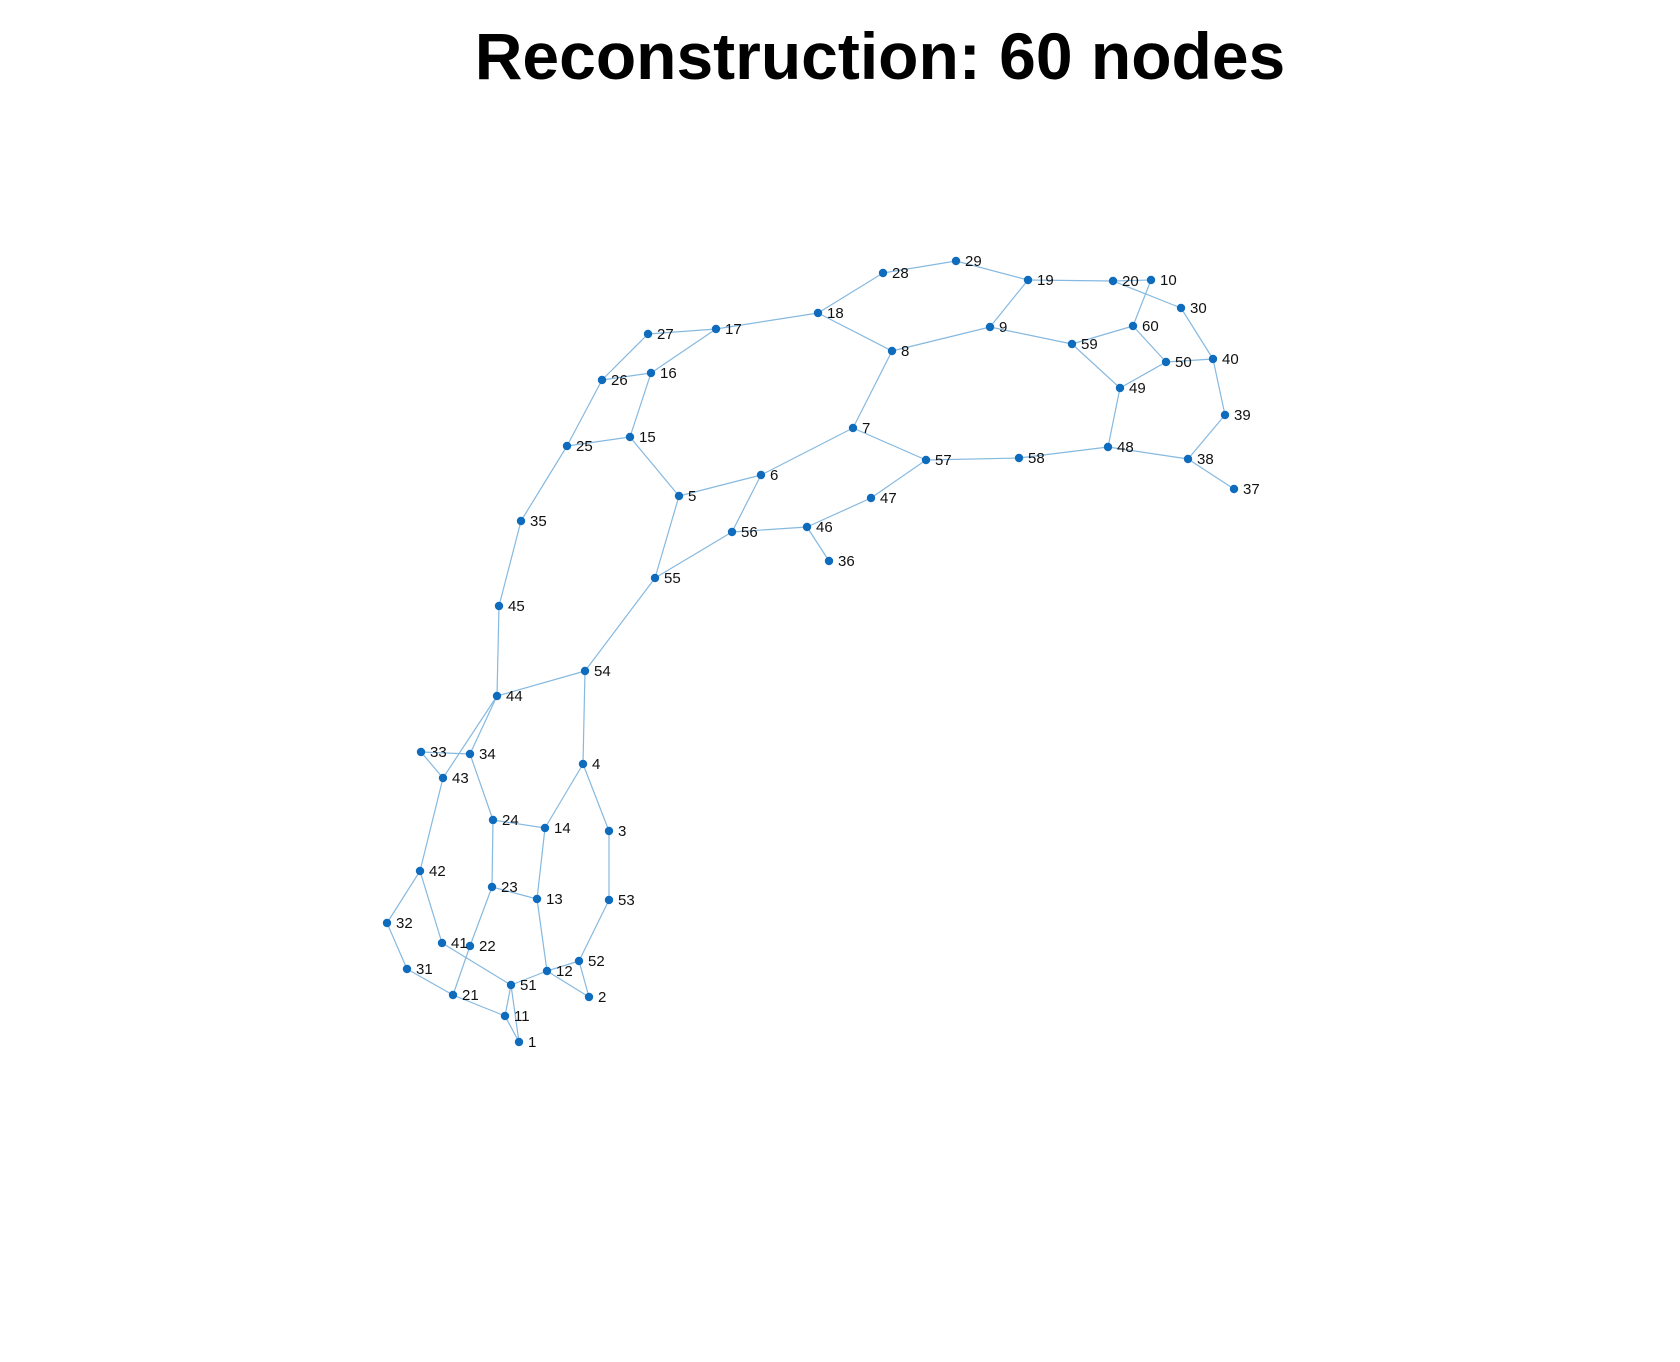 The width and height of the screenshot is (1680, 1362). I want to click on node-label-23: 23, so click(509, 887).